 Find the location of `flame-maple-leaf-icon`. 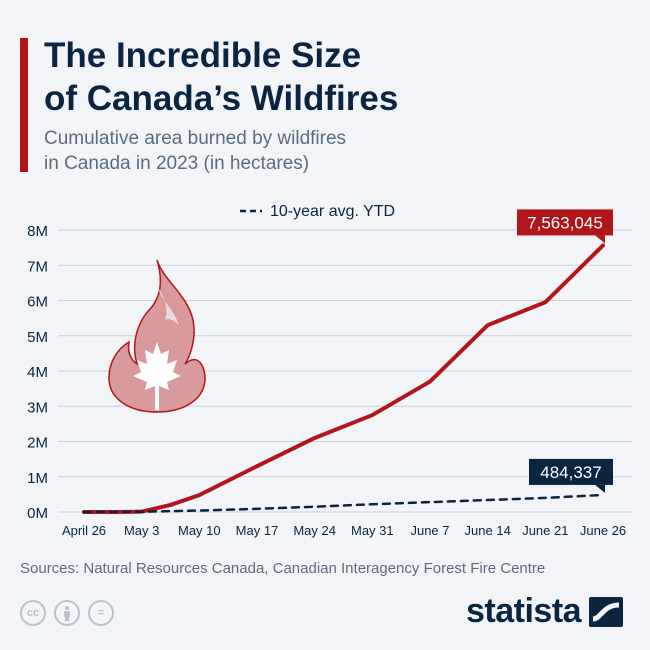

flame-maple-leaf-icon is located at coordinates (157, 336).